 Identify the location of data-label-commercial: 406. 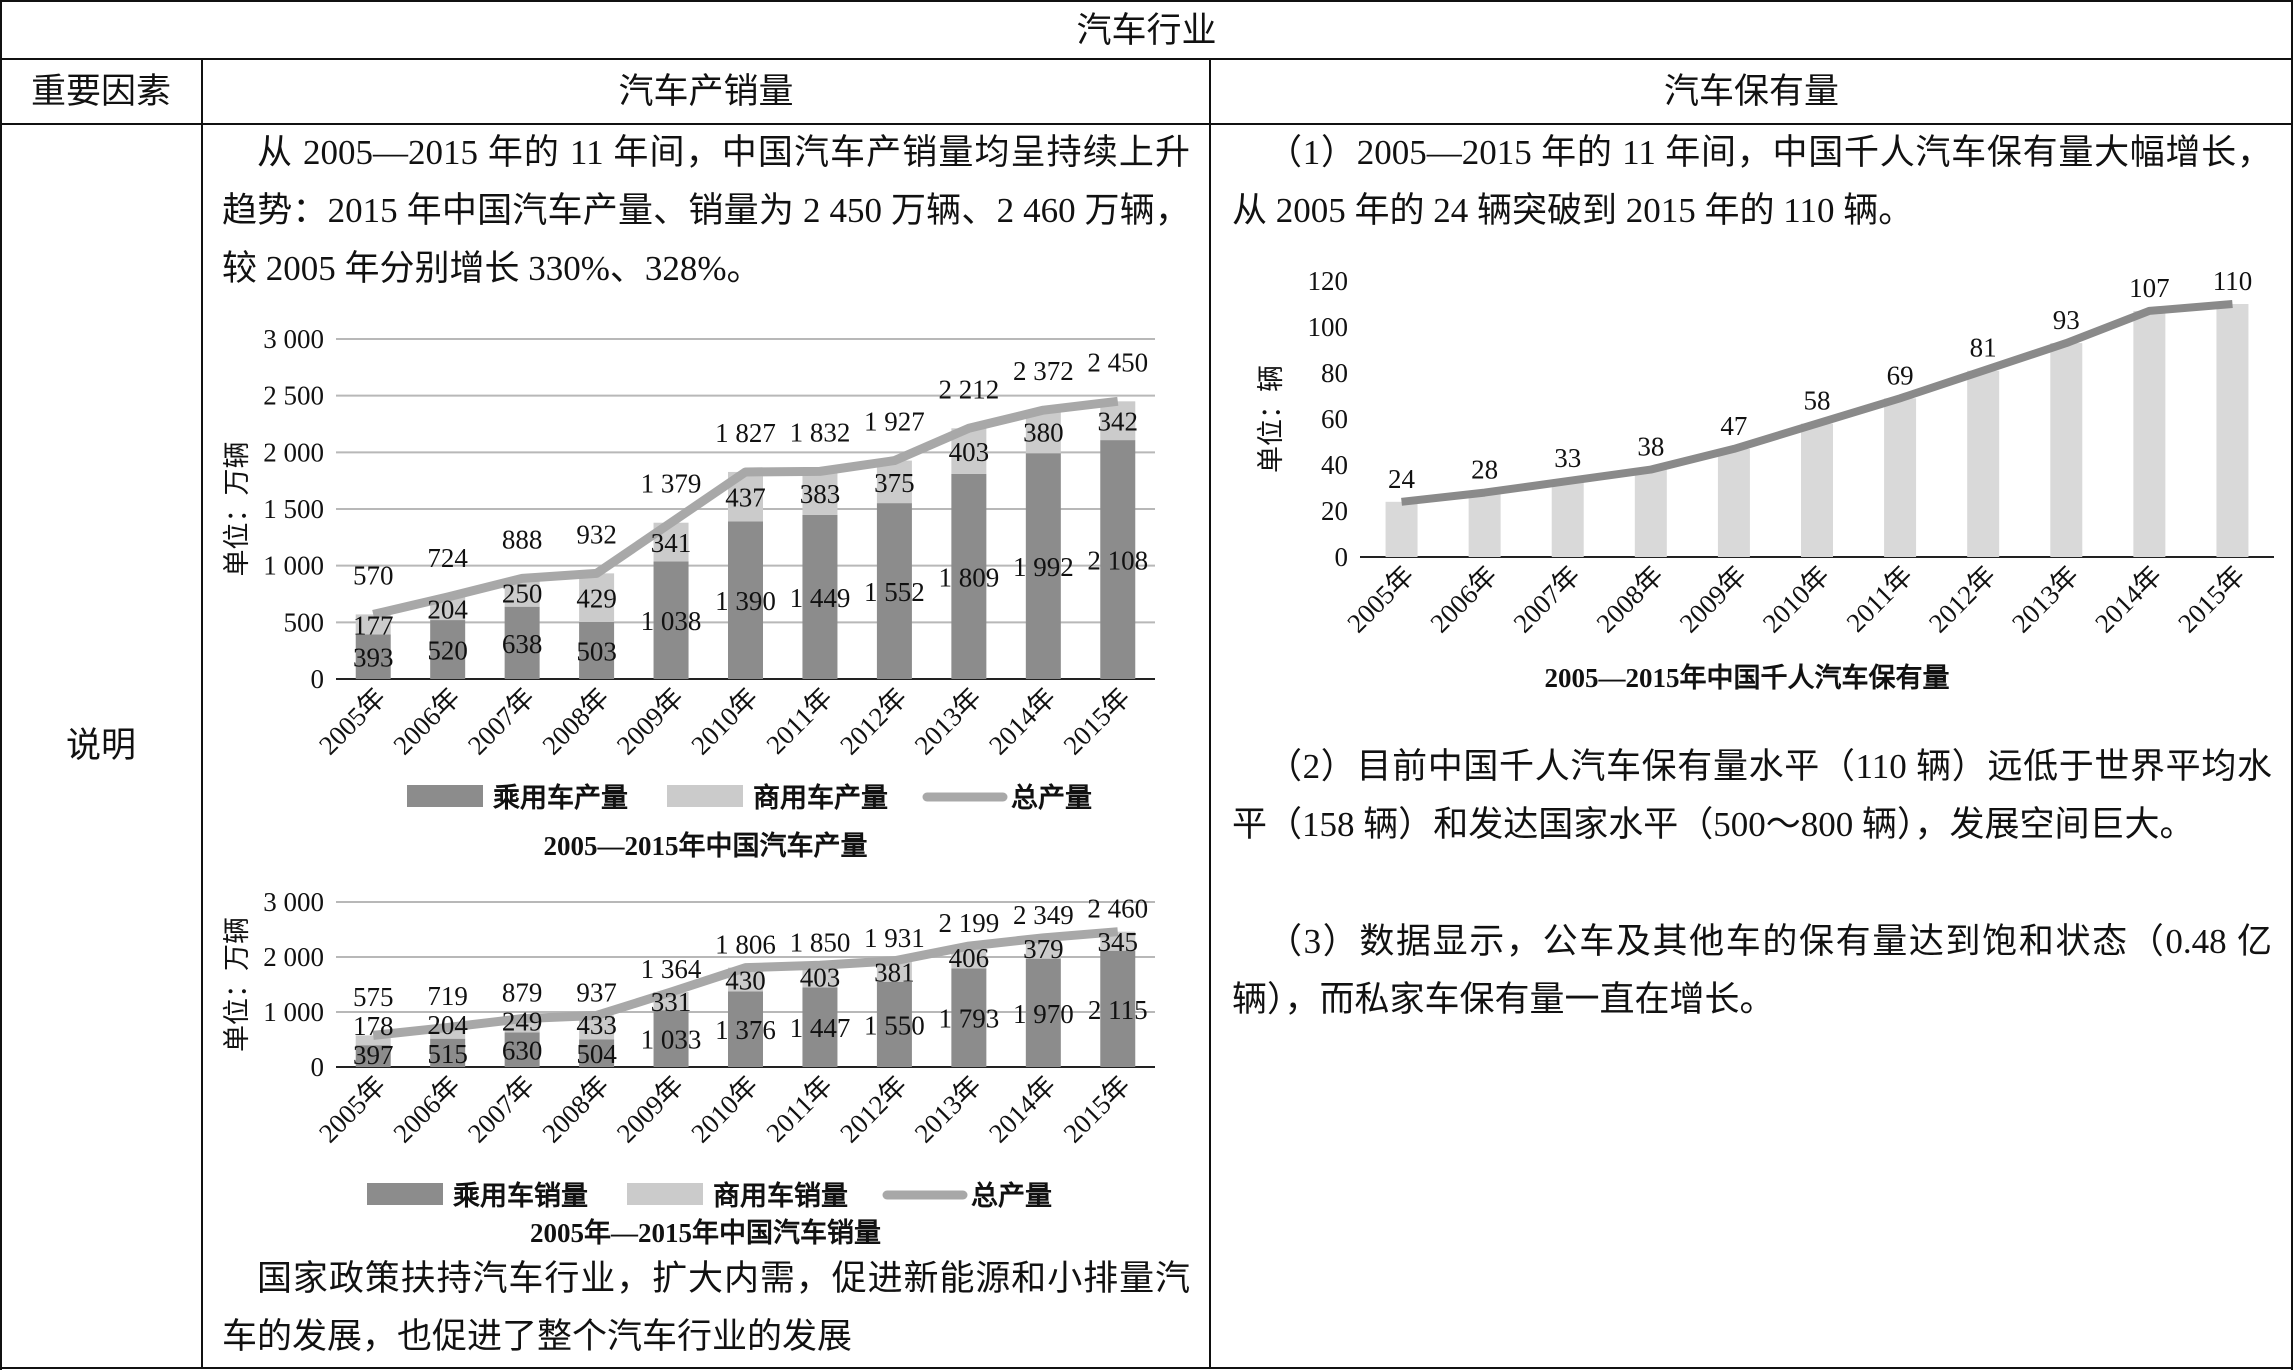
(969, 958).